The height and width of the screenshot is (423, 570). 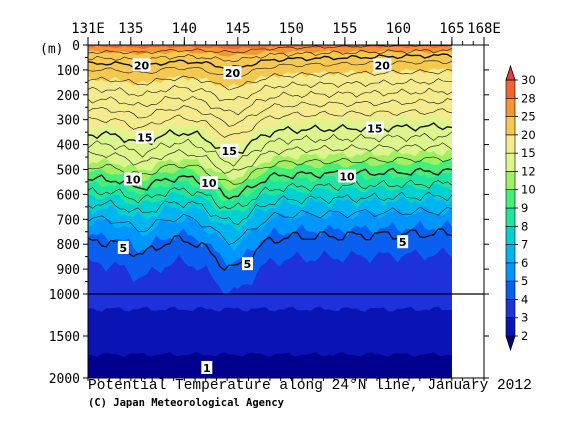 What do you see at coordinates (528, 153) in the screenshot?
I see `colorbar-label: 15` at bounding box center [528, 153].